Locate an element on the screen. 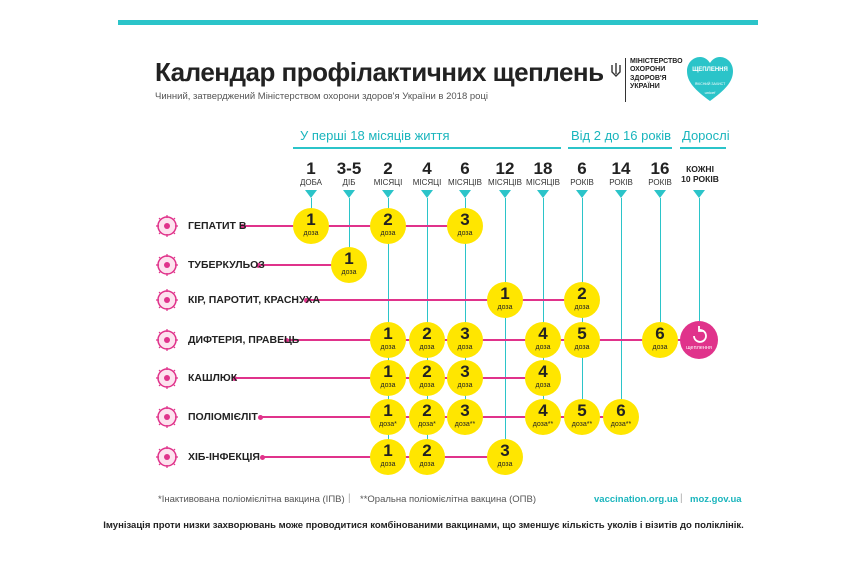 The width and height of the screenshot is (847, 568). heart-icon is located at coordinates (710, 79).